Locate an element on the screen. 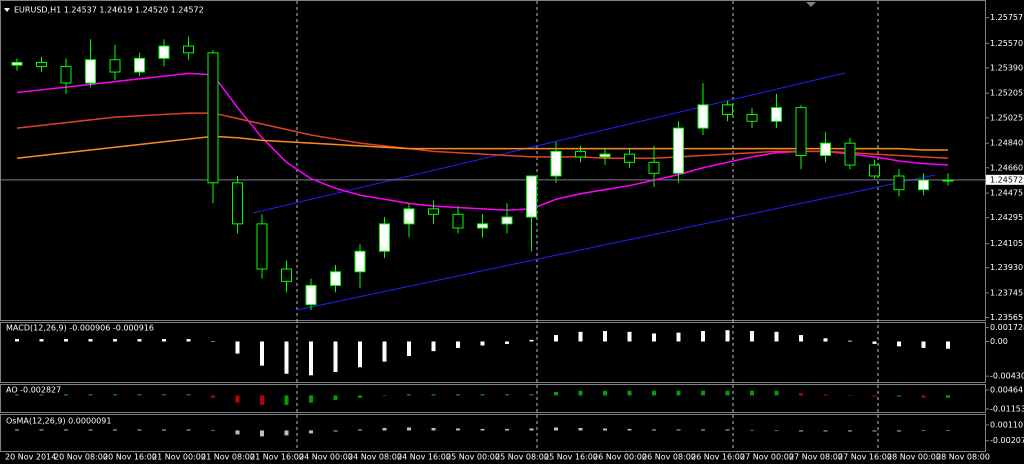 The height and width of the screenshot is (464, 1024). macd-label: MACD(12,26,9) -0.000906 -0.000916 is located at coordinates (80, 328).